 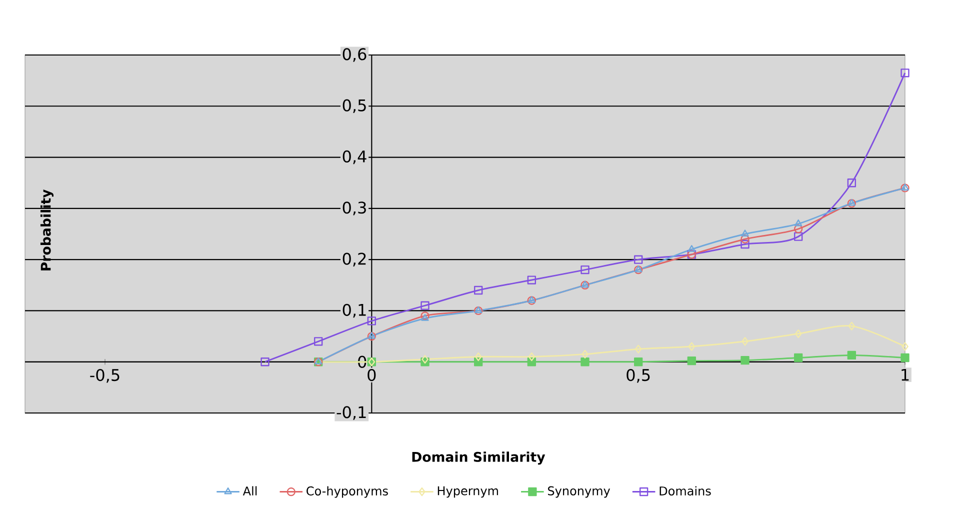 I want to click on y-tick-label: 0,5, so click(x=354, y=106).